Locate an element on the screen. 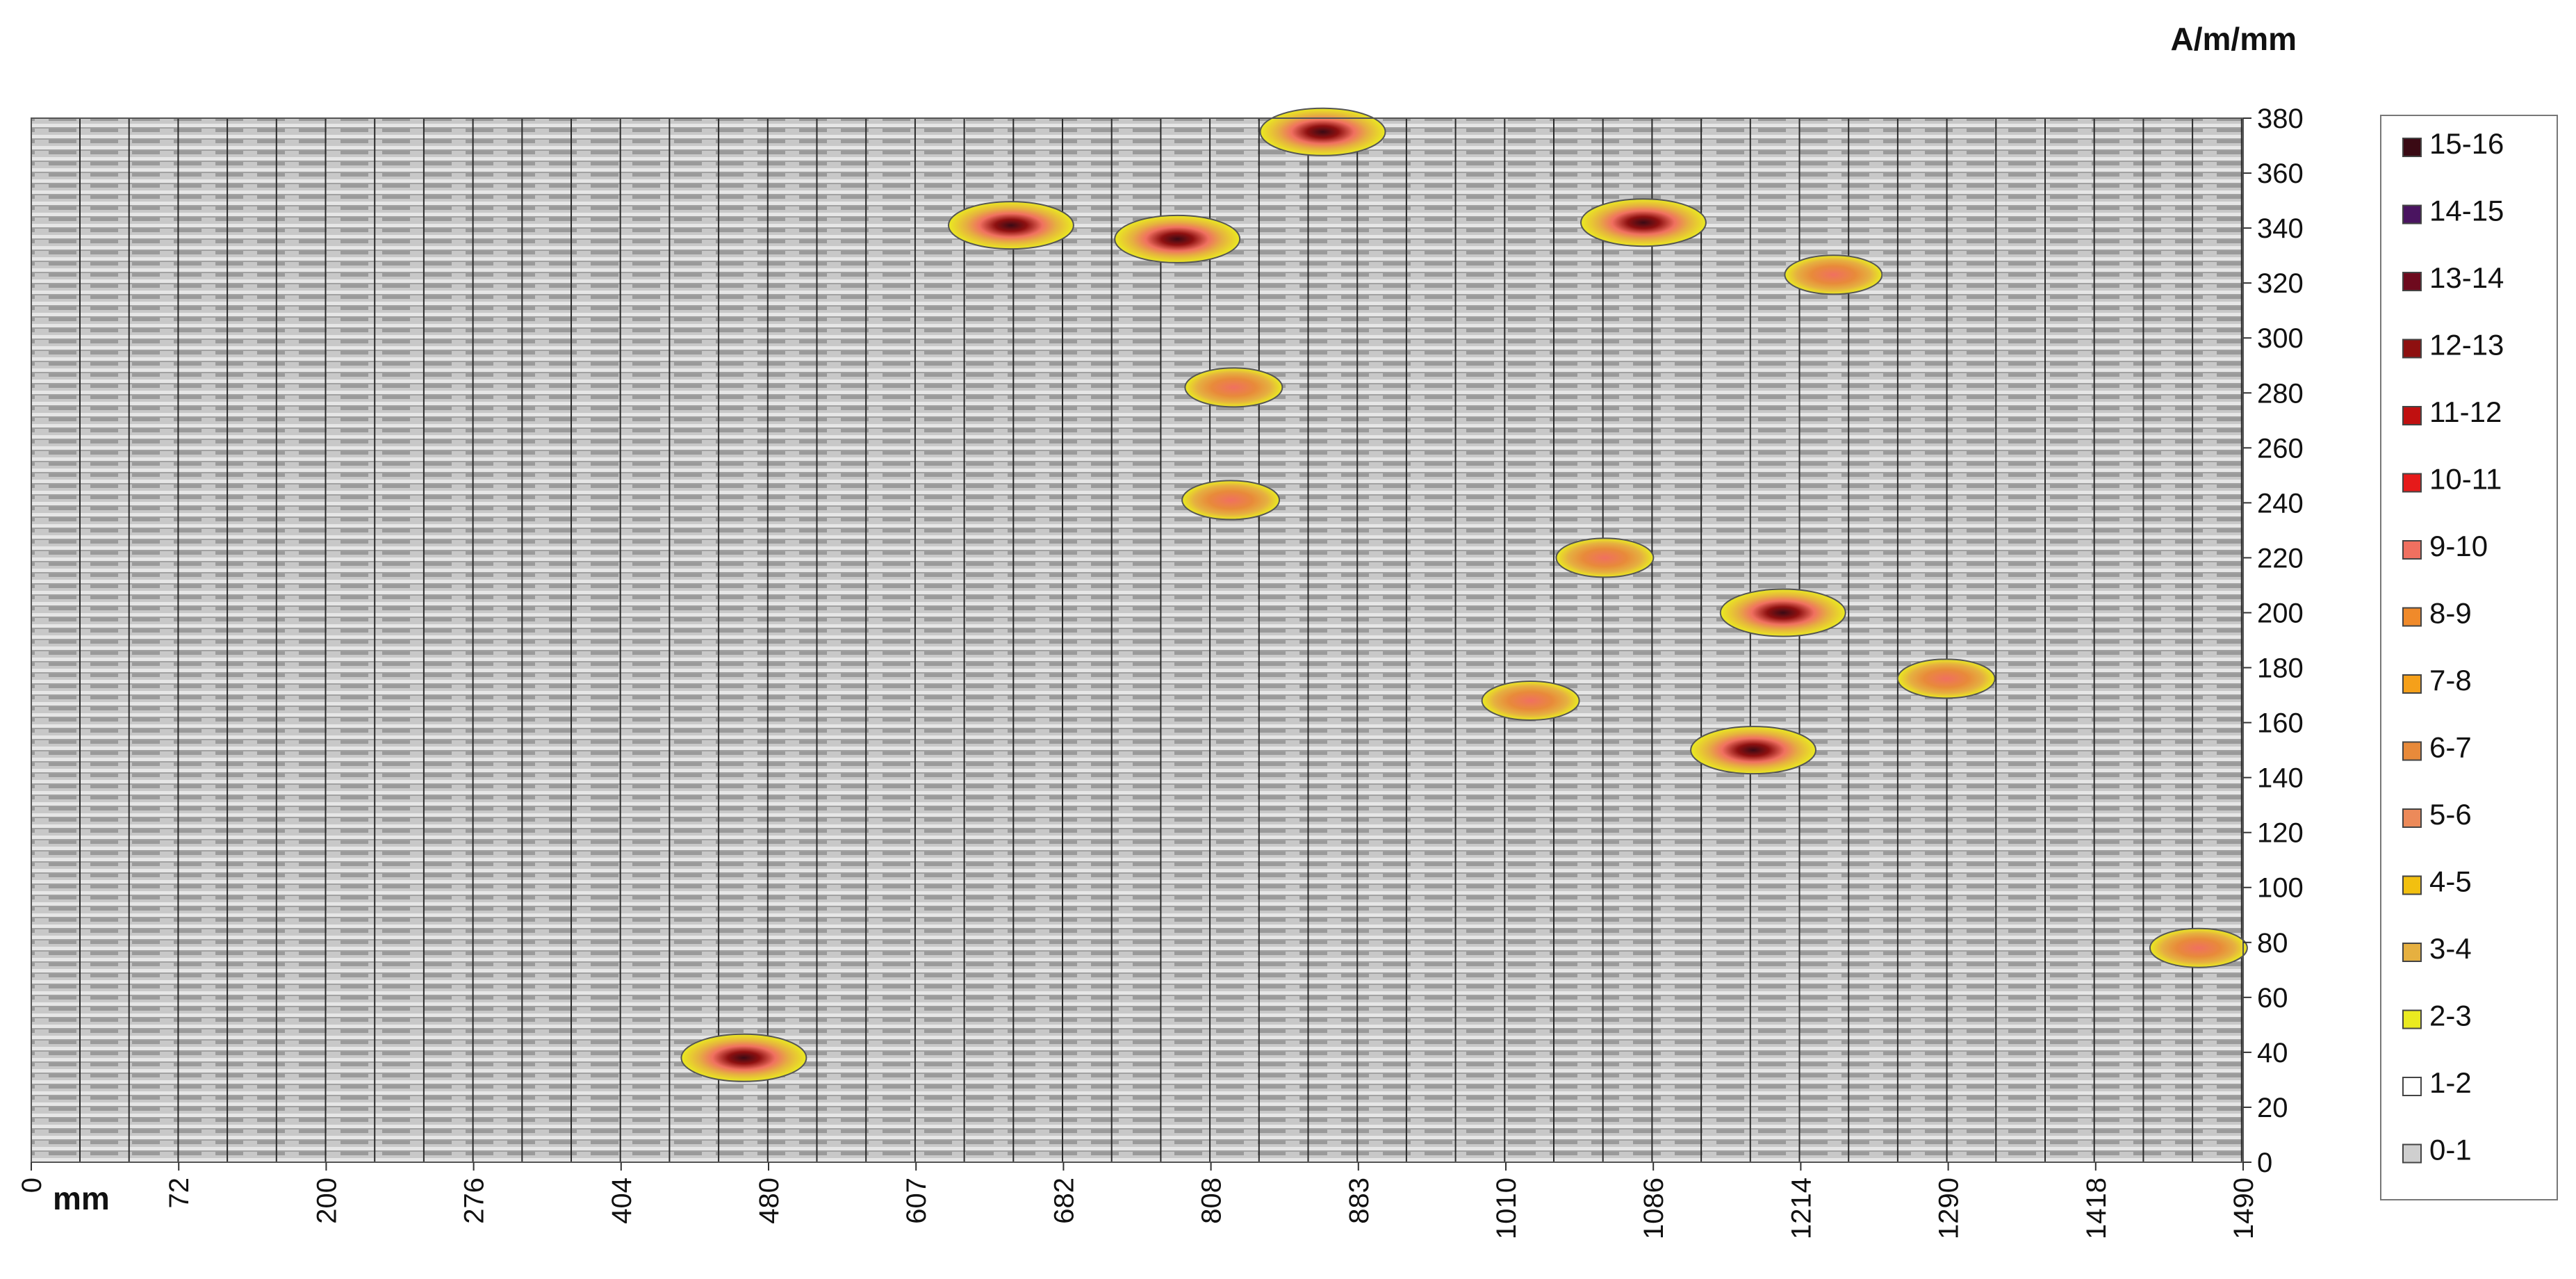  x-tick-label: 1086 is located at coordinates (1654, 1208).